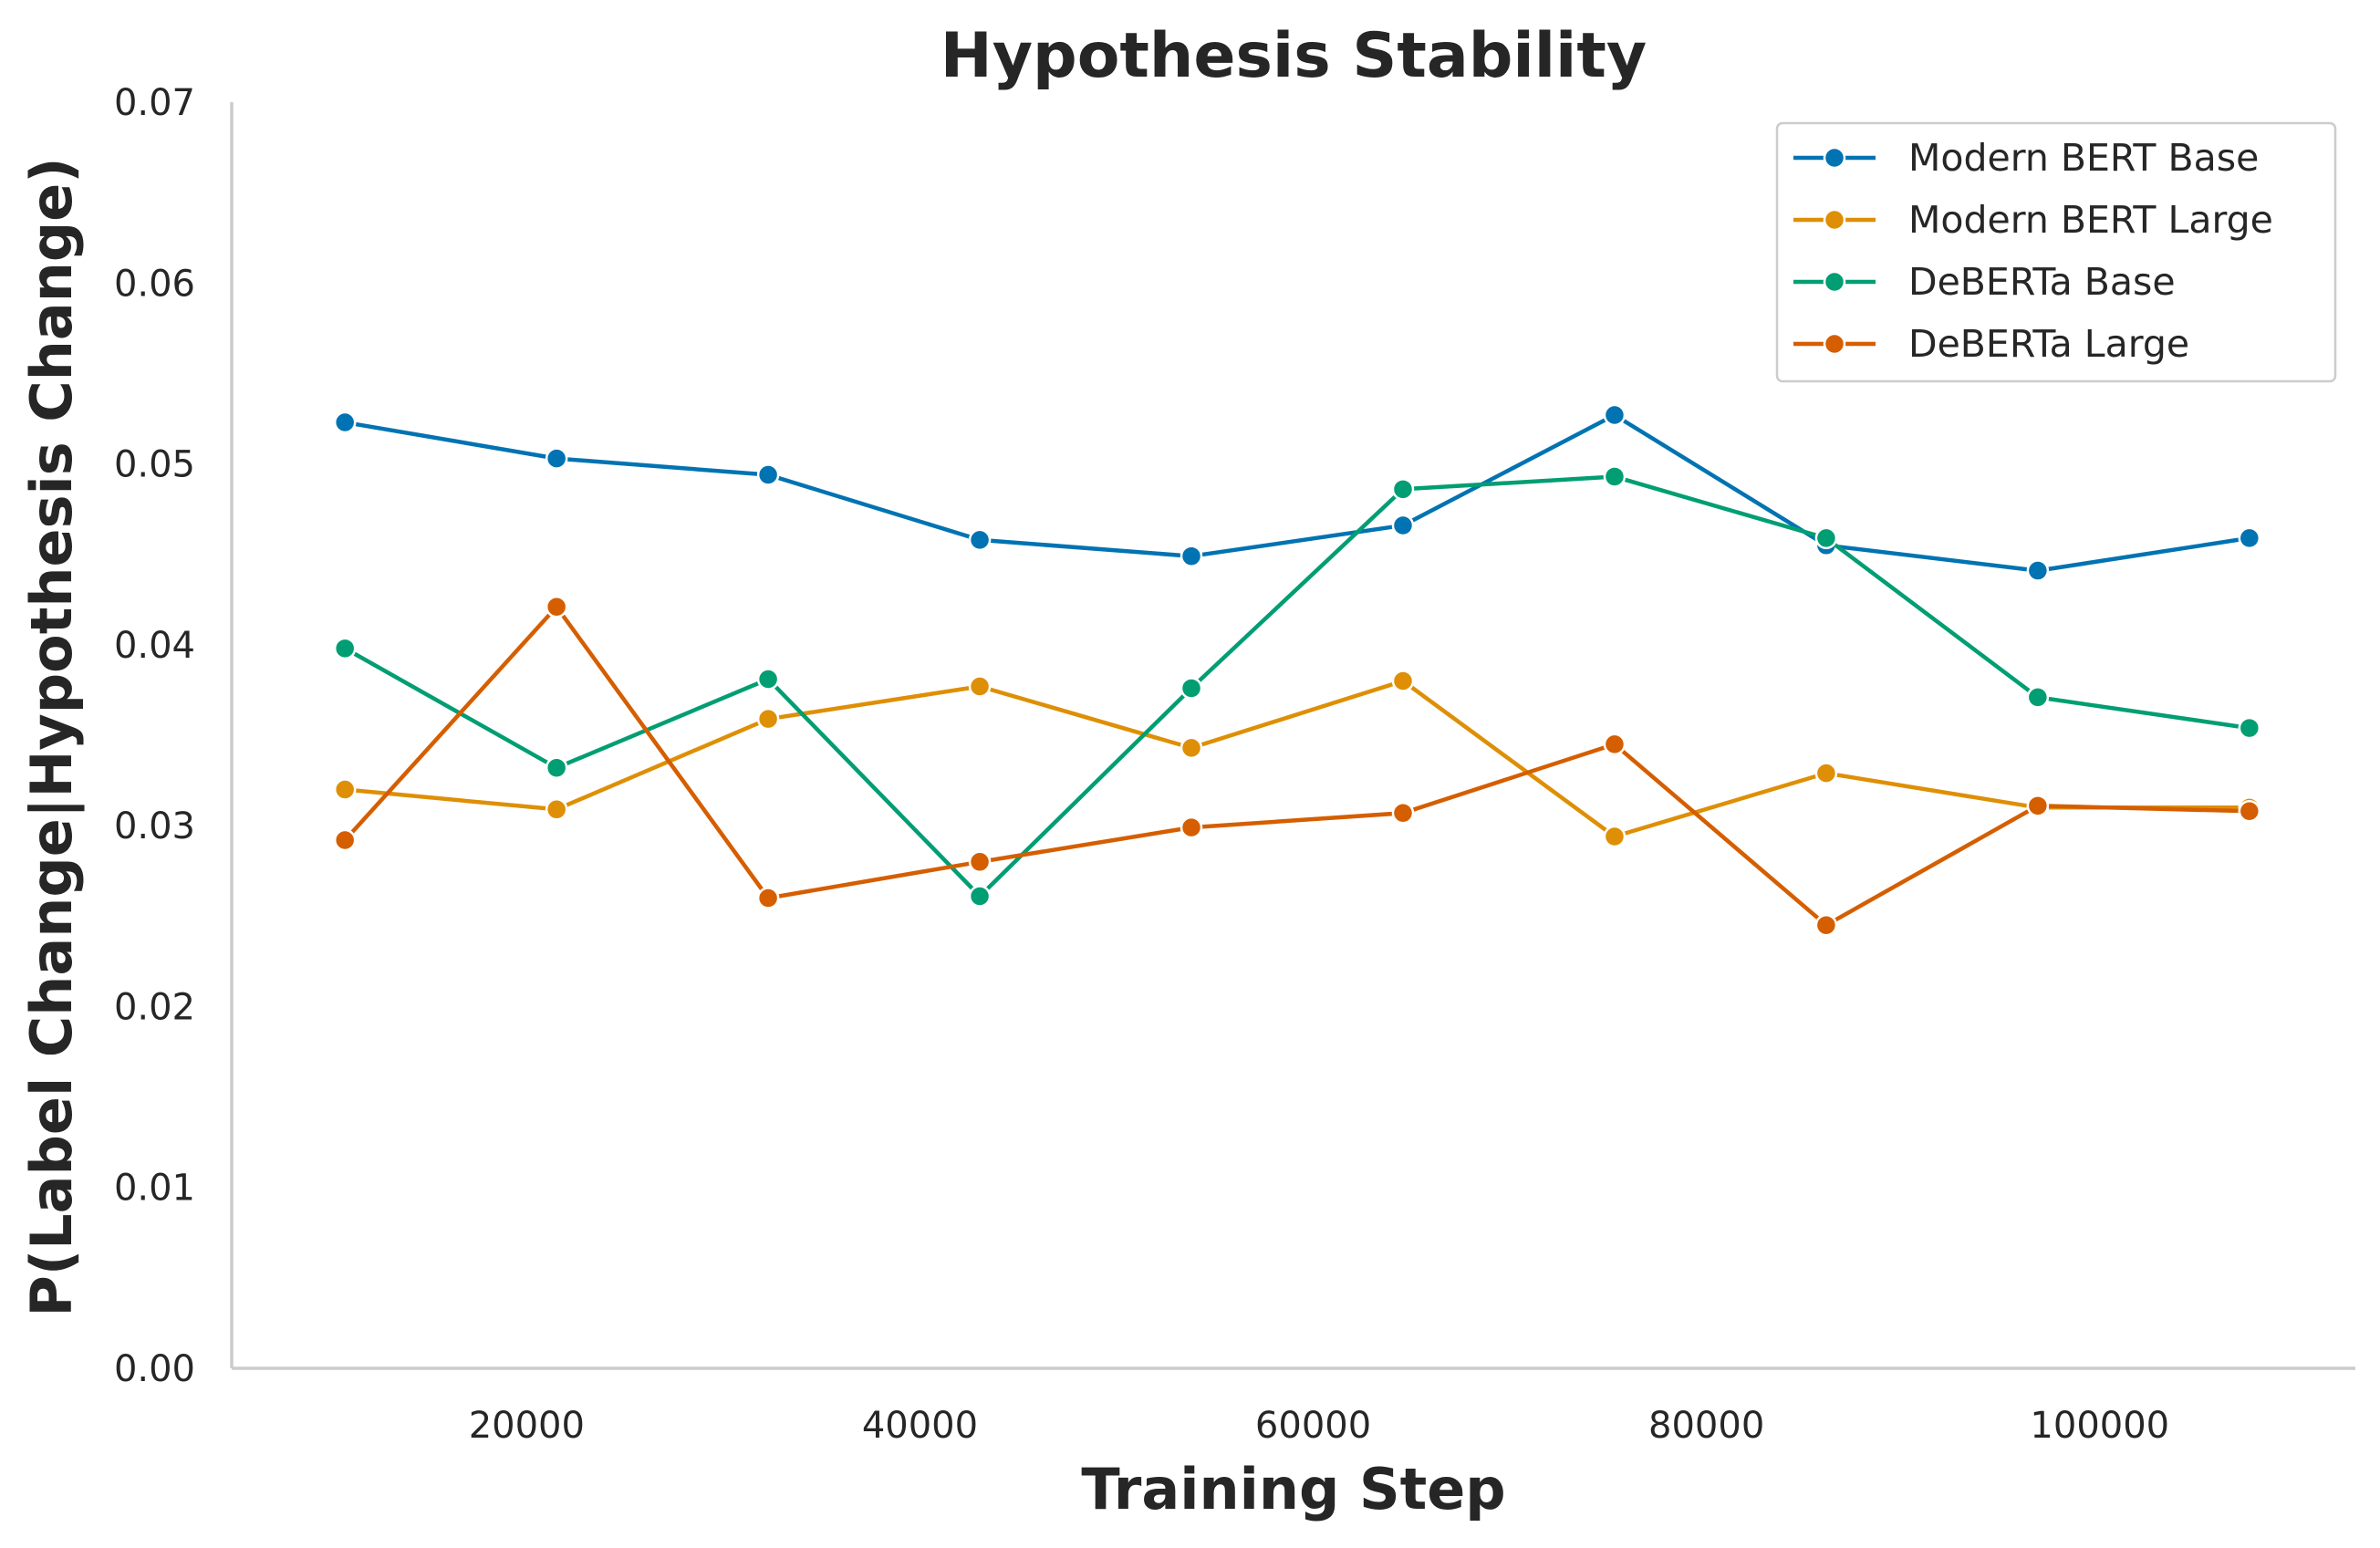  I want to click on x-tick-label: 60000, so click(1313, 1426).